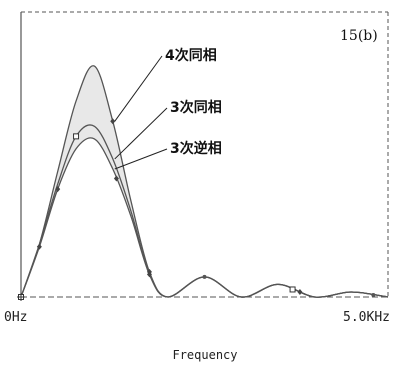 The width and height of the screenshot is (393, 365). I want to click on x-tick-label-end: 5.0KHz, so click(366, 317).